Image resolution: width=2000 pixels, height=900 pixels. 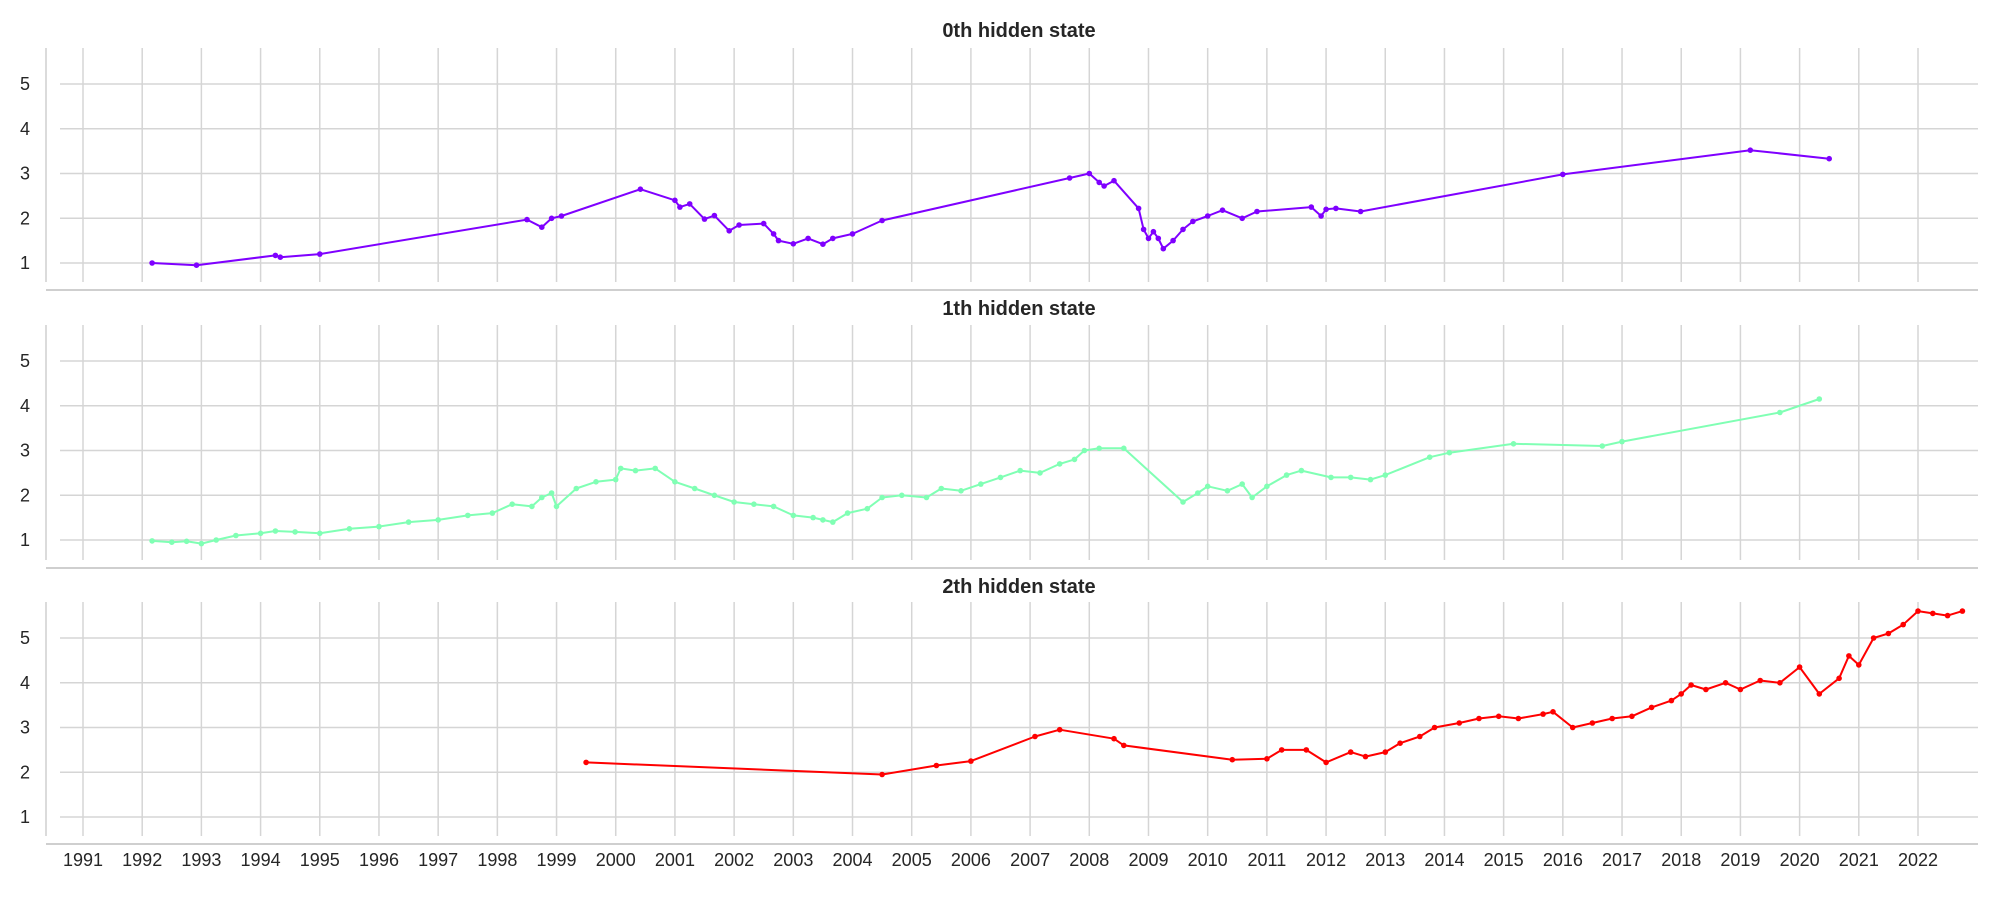 What do you see at coordinates (793, 860) in the screenshot?
I see `x-tick-label: 2003` at bounding box center [793, 860].